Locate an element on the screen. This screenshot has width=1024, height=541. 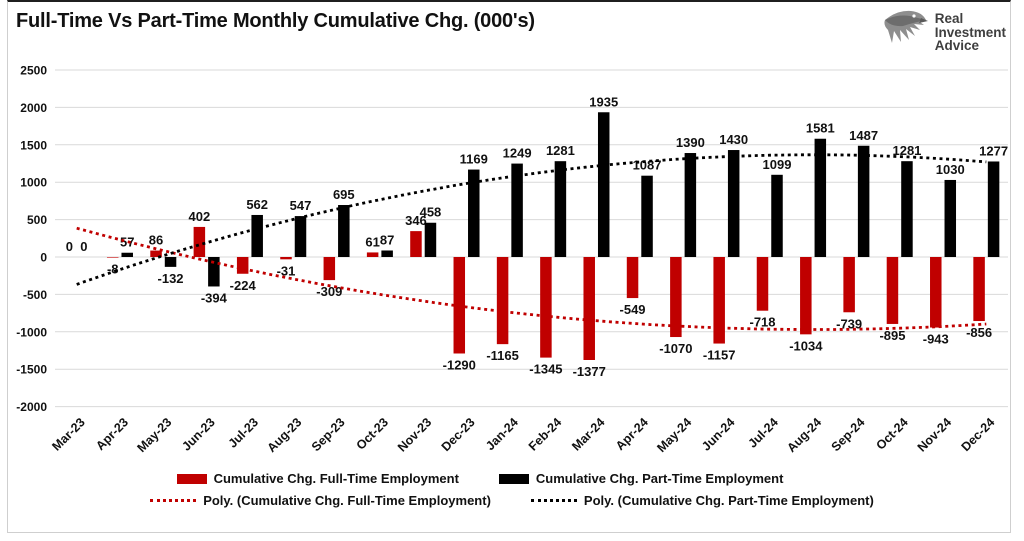
y-tick-label-1500: 1500 is located at coordinates (33, 145).